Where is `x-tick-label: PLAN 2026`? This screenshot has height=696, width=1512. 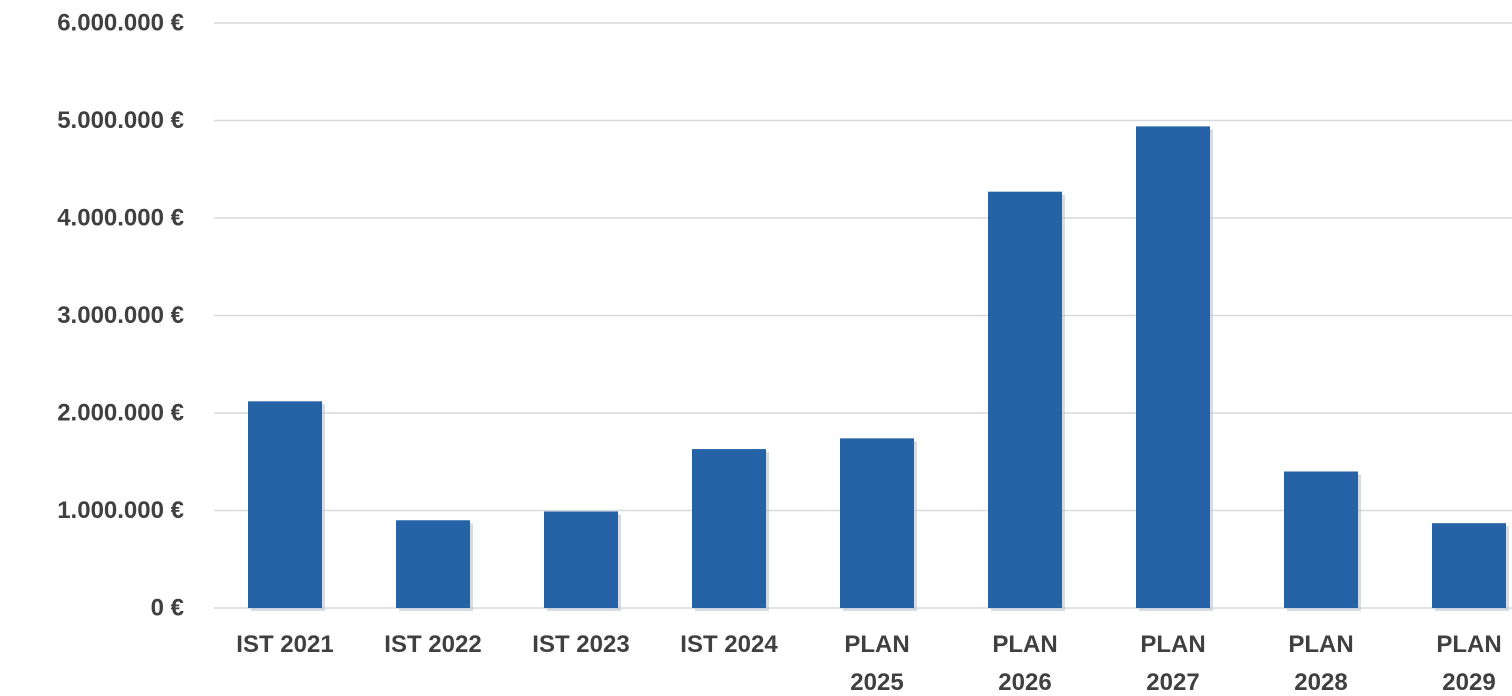
x-tick-label: PLAN 2026 is located at coordinates (1024, 663).